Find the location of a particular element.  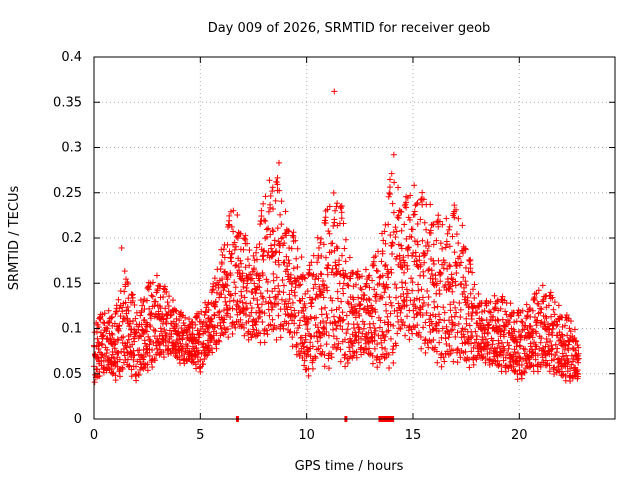

y-tick-label: 0 is located at coordinates (78, 419).